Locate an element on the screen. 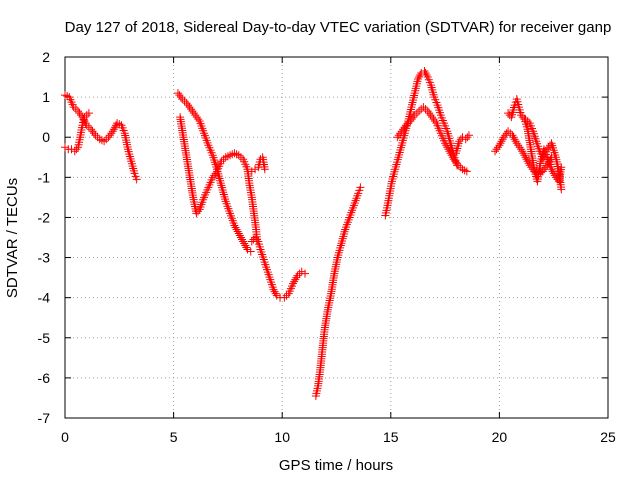 The image size is (640, 480). x-axis-title: GPS time / hours is located at coordinates (336, 465).